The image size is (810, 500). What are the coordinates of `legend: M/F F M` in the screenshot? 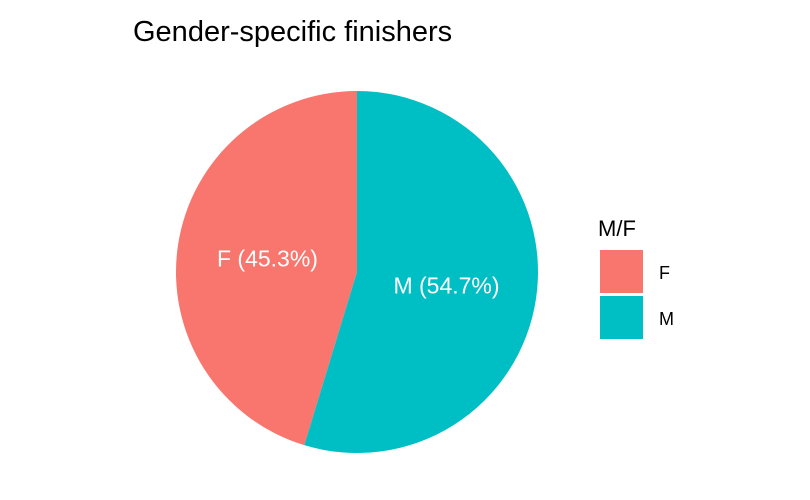 It's located at (636, 277).